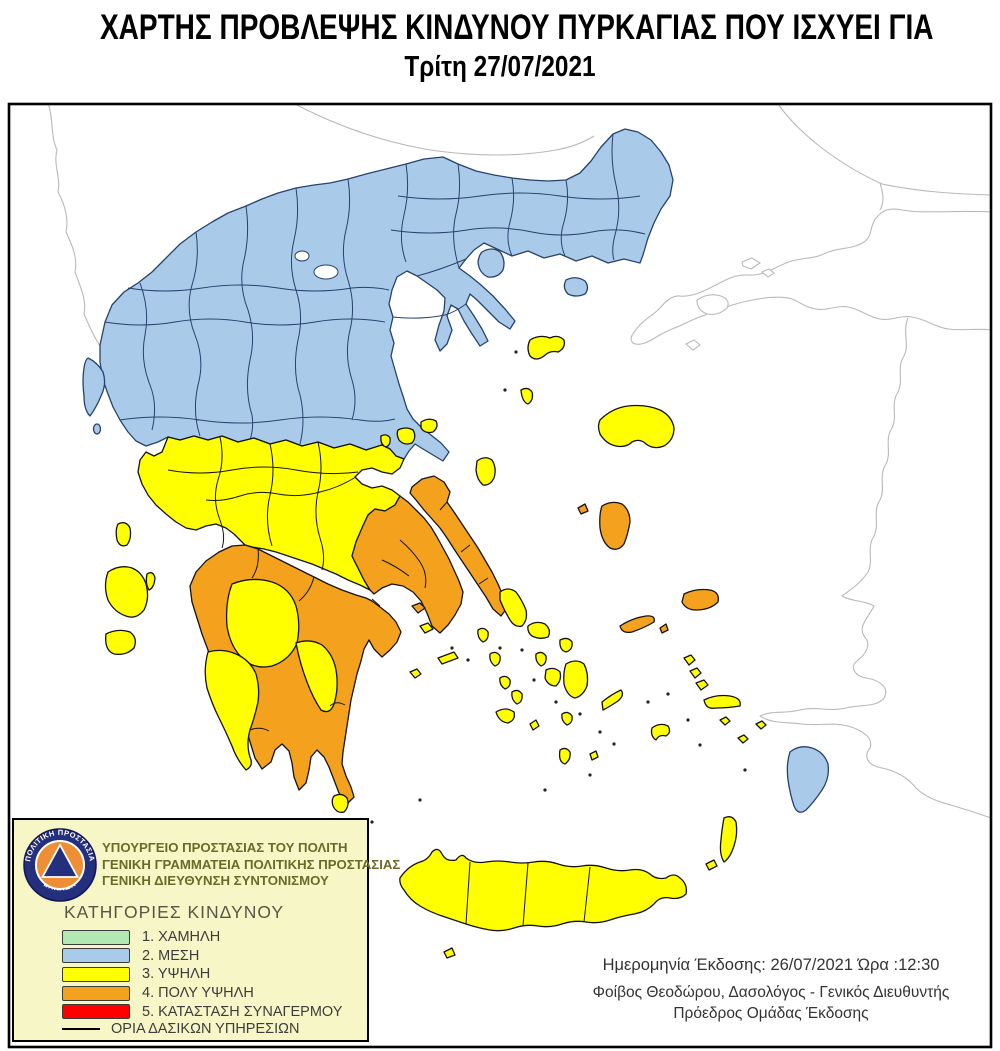 The width and height of the screenshot is (1000, 1051). What do you see at coordinates (96, 993) in the screenshot?
I see `swatch-very-high` at bounding box center [96, 993].